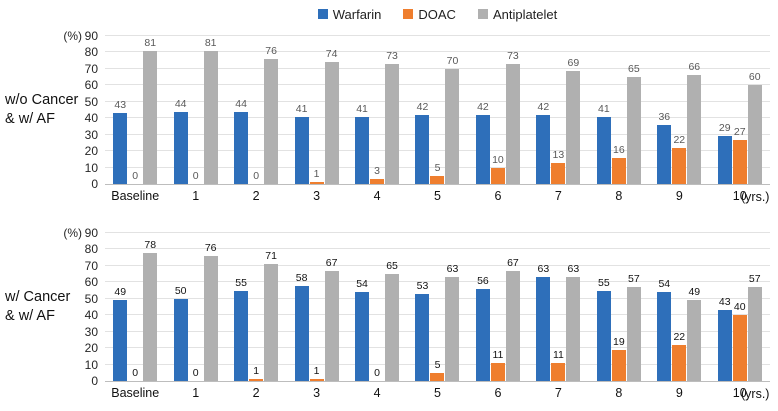 The height and width of the screenshot is (411, 778). What do you see at coordinates (377, 171) in the screenshot?
I see `value-label: 3` at bounding box center [377, 171].